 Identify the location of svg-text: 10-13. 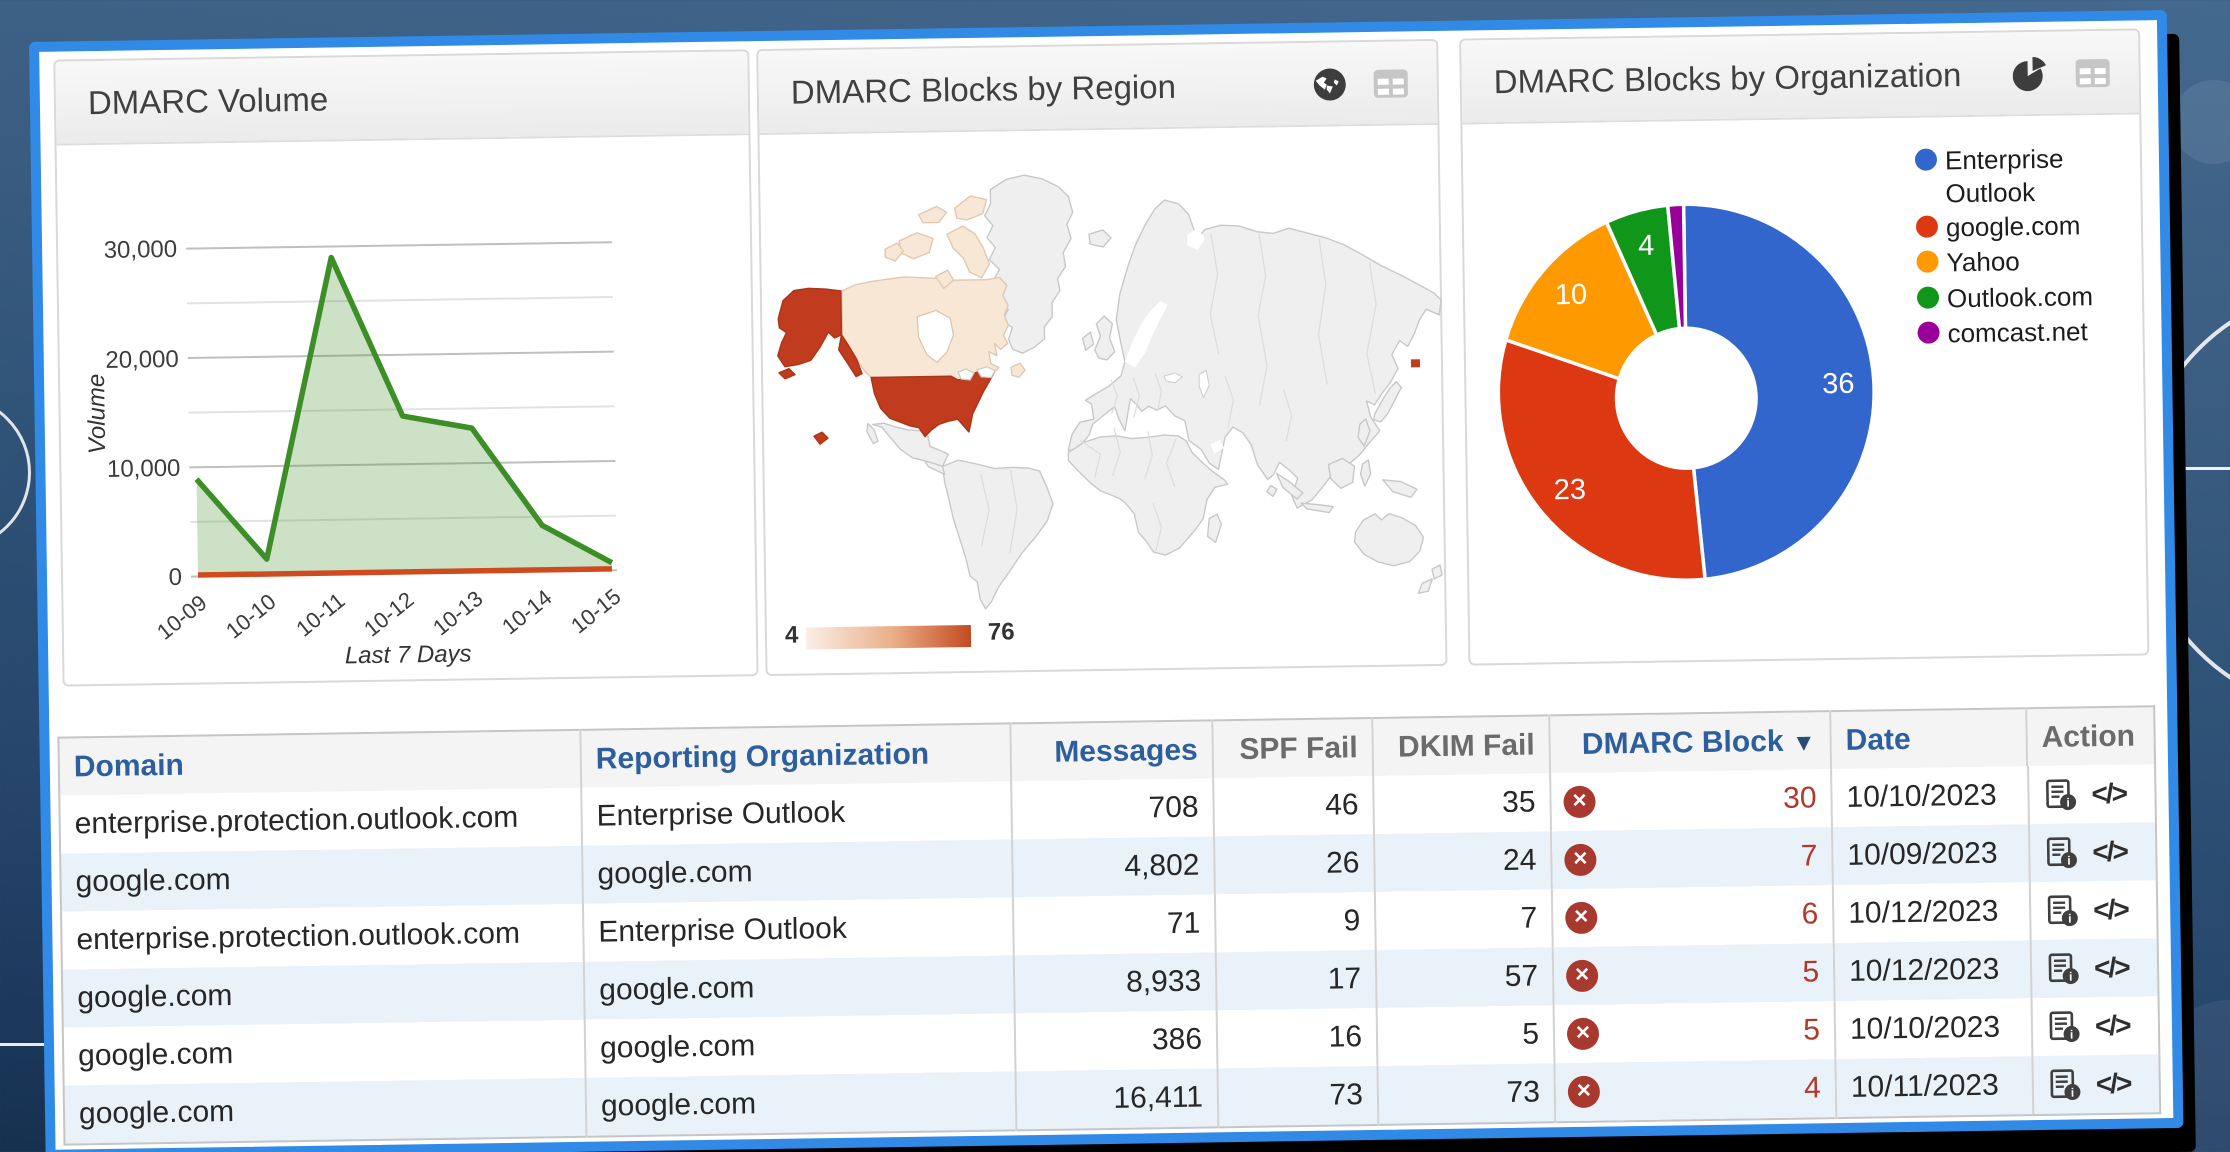
(458, 613).